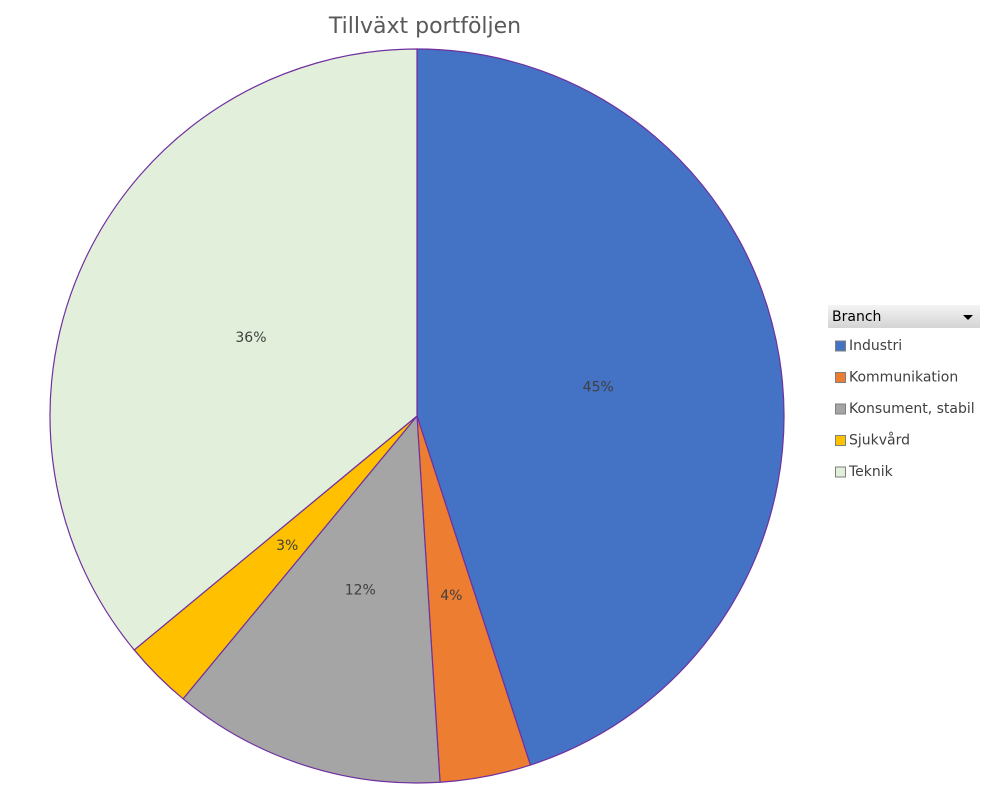 This screenshot has height=795, width=1005. Describe the element at coordinates (311, 599) in the screenshot. I see `pie-slice` at that location.